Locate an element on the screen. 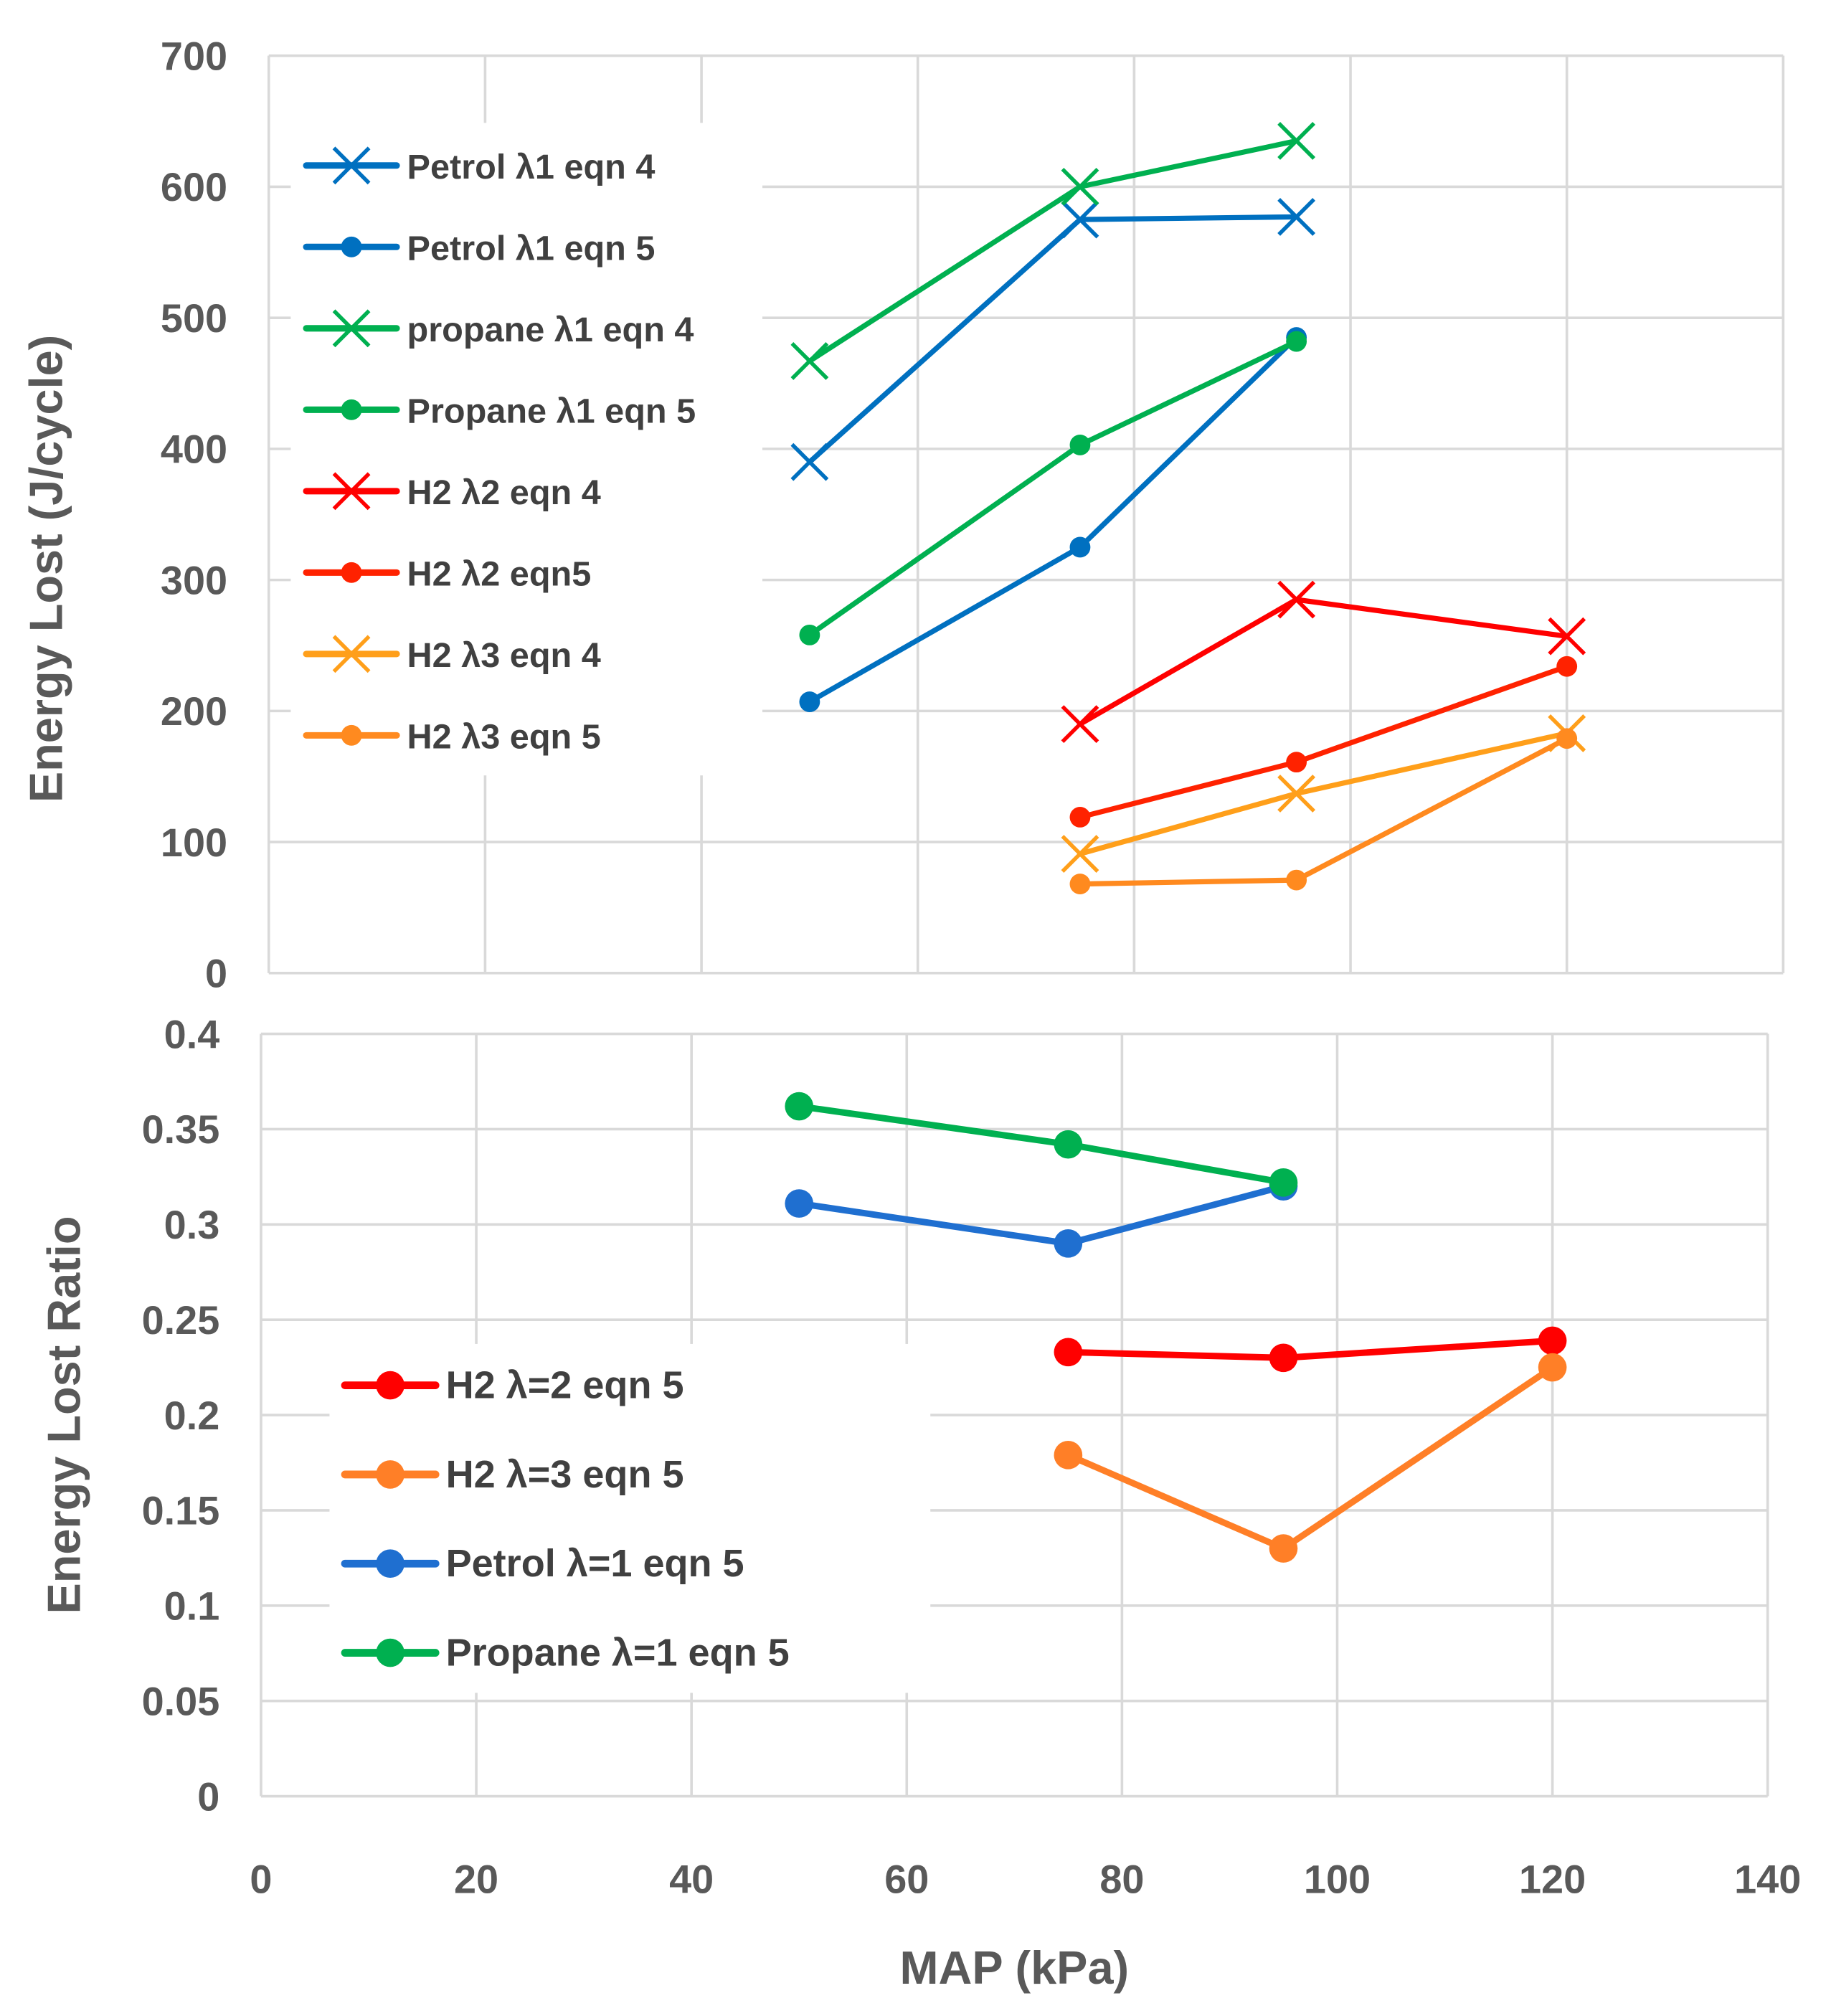 This screenshot has width=1831, height=2016. y-tick-label: 0.3 is located at coordinates (192, 1224).